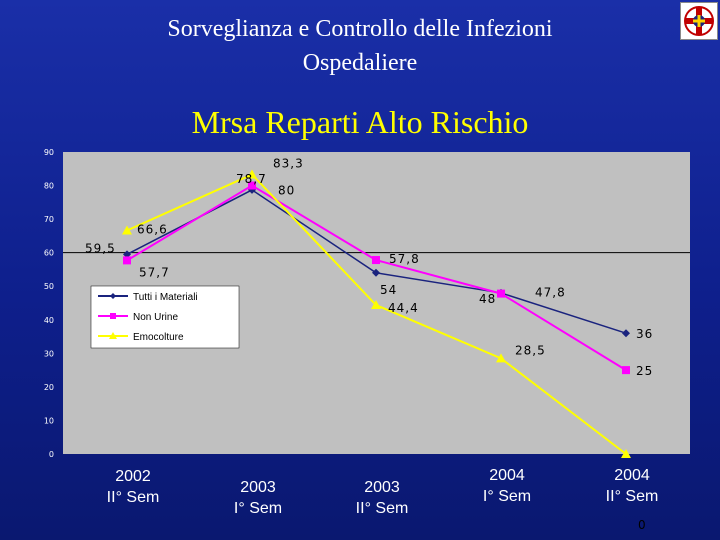  Describe the element at coordinates (507, 486) in the screenshot. I see `x-tick-label: 2004 I° Sem` at that location.